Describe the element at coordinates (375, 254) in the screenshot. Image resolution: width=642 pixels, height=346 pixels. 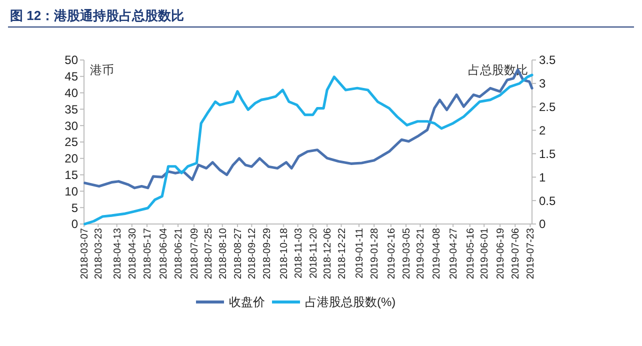
I see `x-tick-label: 2019-01-28` at that location.